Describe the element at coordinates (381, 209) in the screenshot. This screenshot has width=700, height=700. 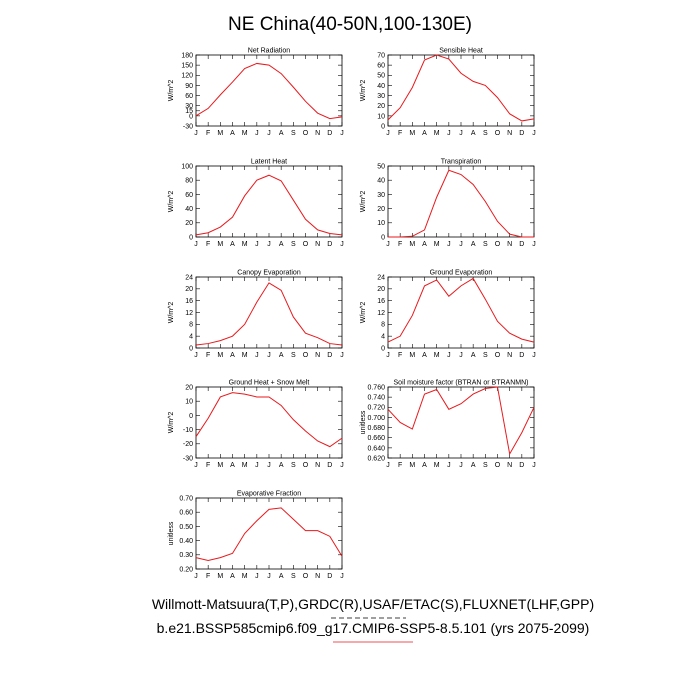
I see `transpiration-ytick-label: 20` at that location.